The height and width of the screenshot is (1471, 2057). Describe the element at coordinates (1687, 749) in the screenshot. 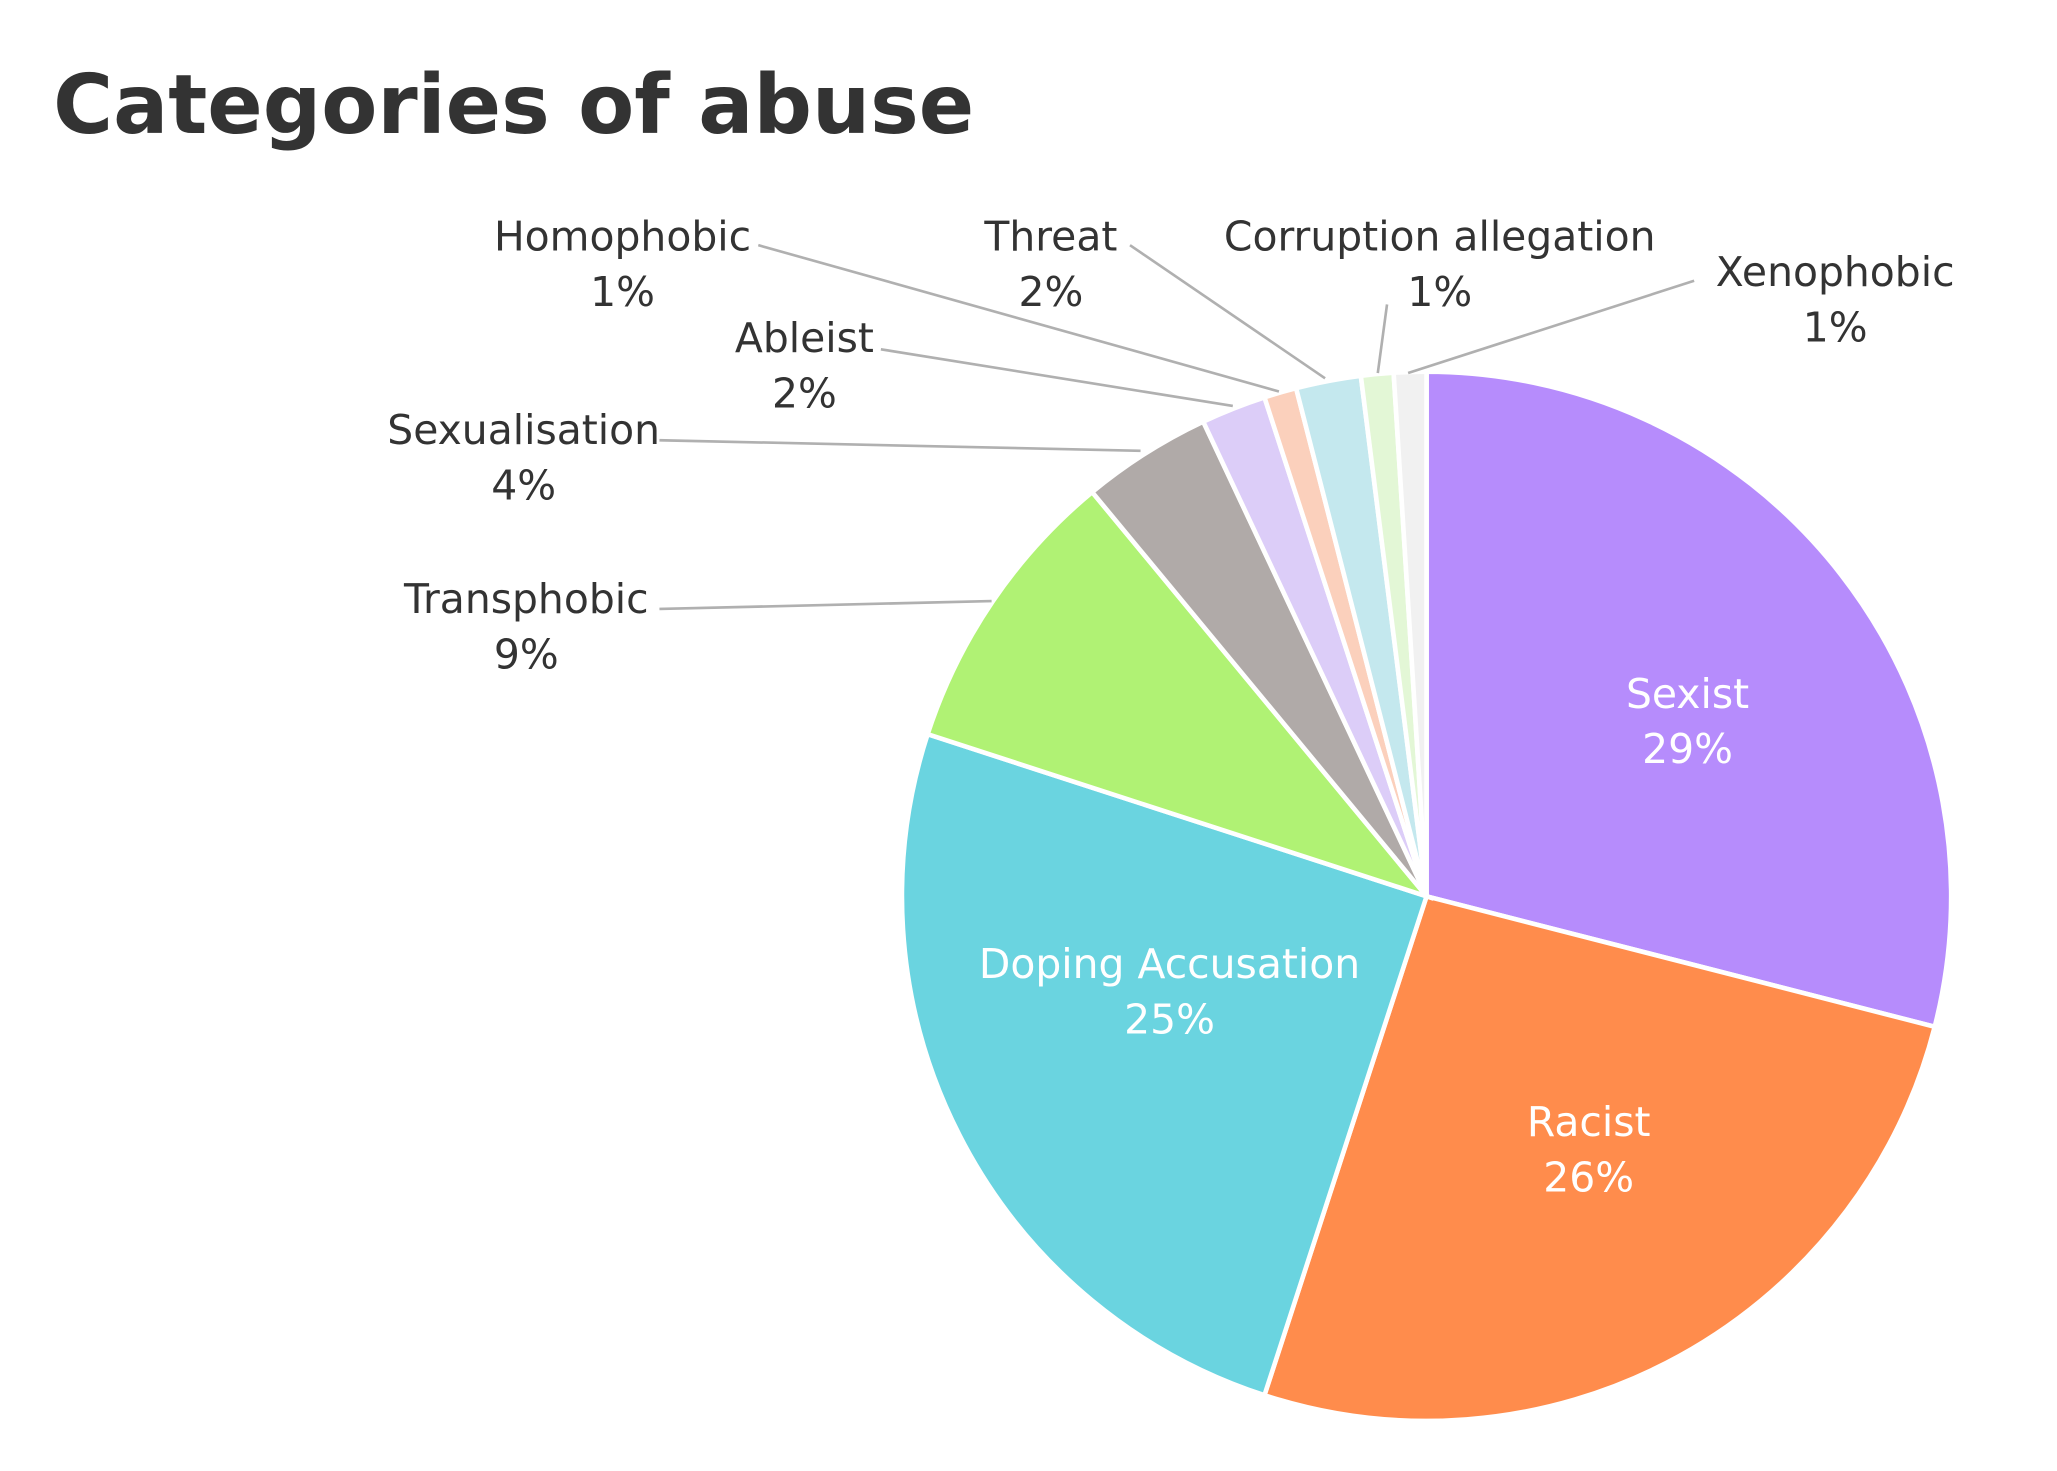

I see `slice-value: 29%` at that location.